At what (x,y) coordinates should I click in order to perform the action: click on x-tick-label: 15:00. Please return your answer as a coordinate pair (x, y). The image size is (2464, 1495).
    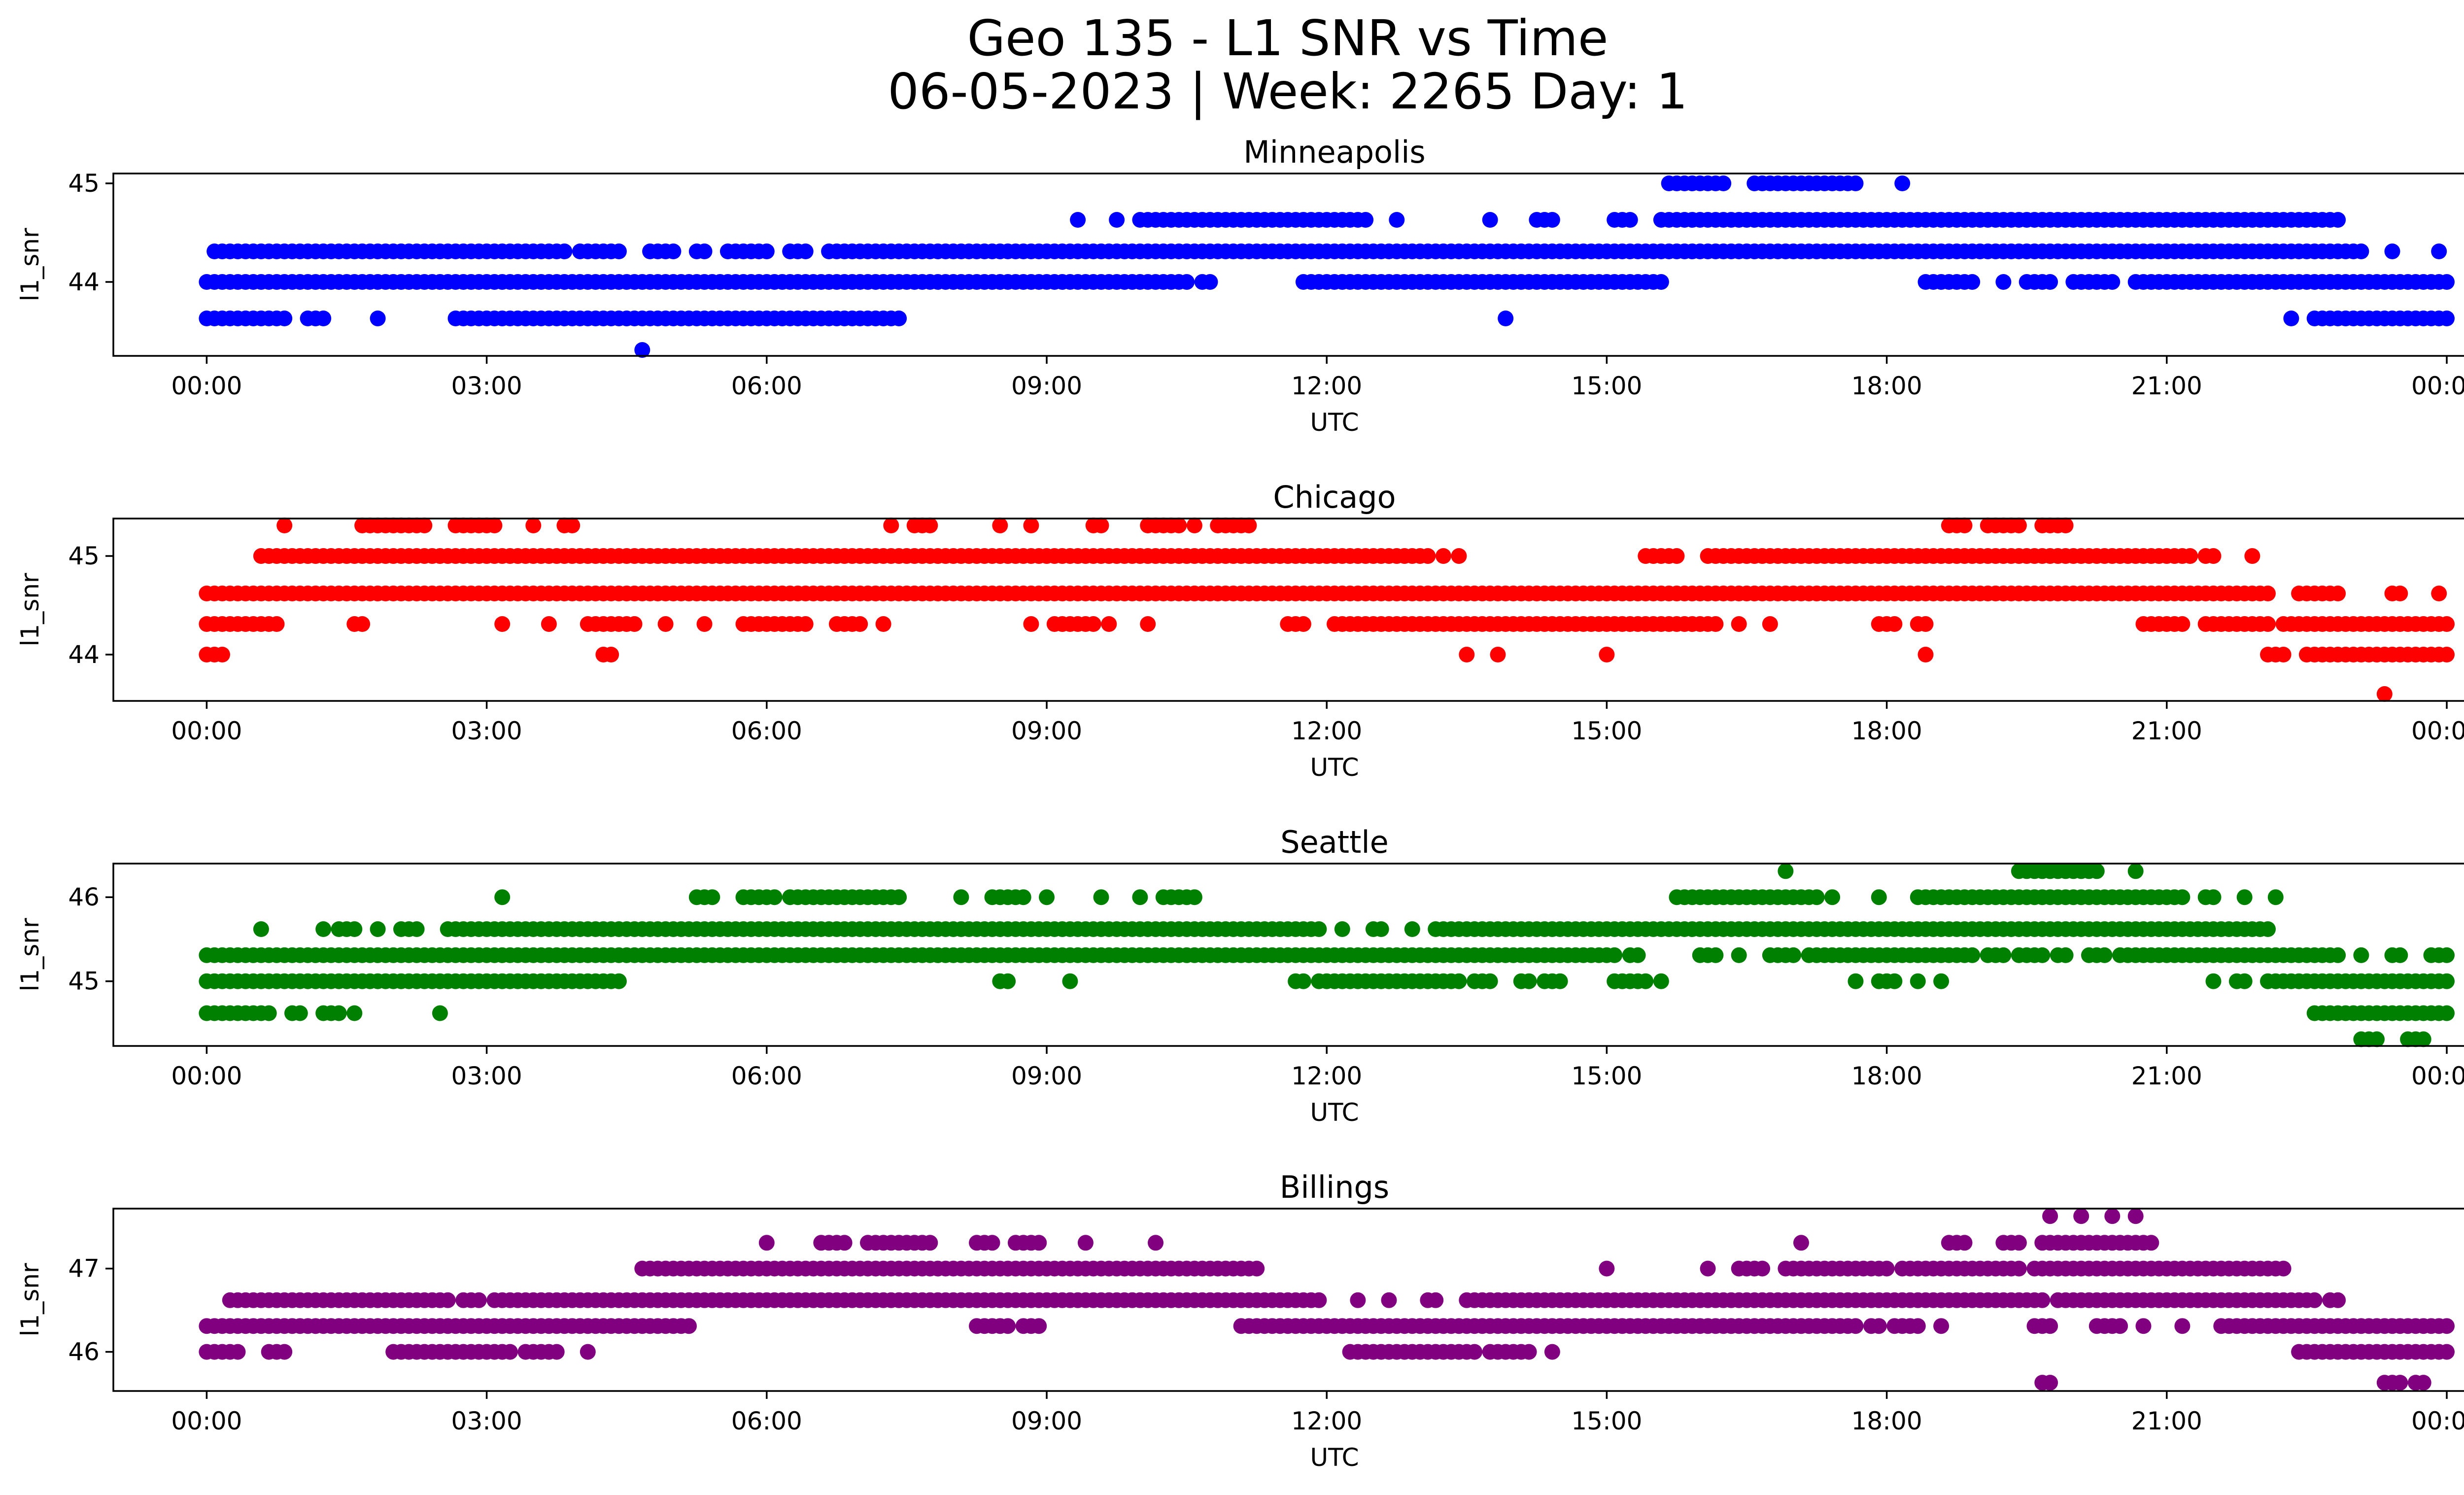
    Looking at the image, I should click on (1606, 731).